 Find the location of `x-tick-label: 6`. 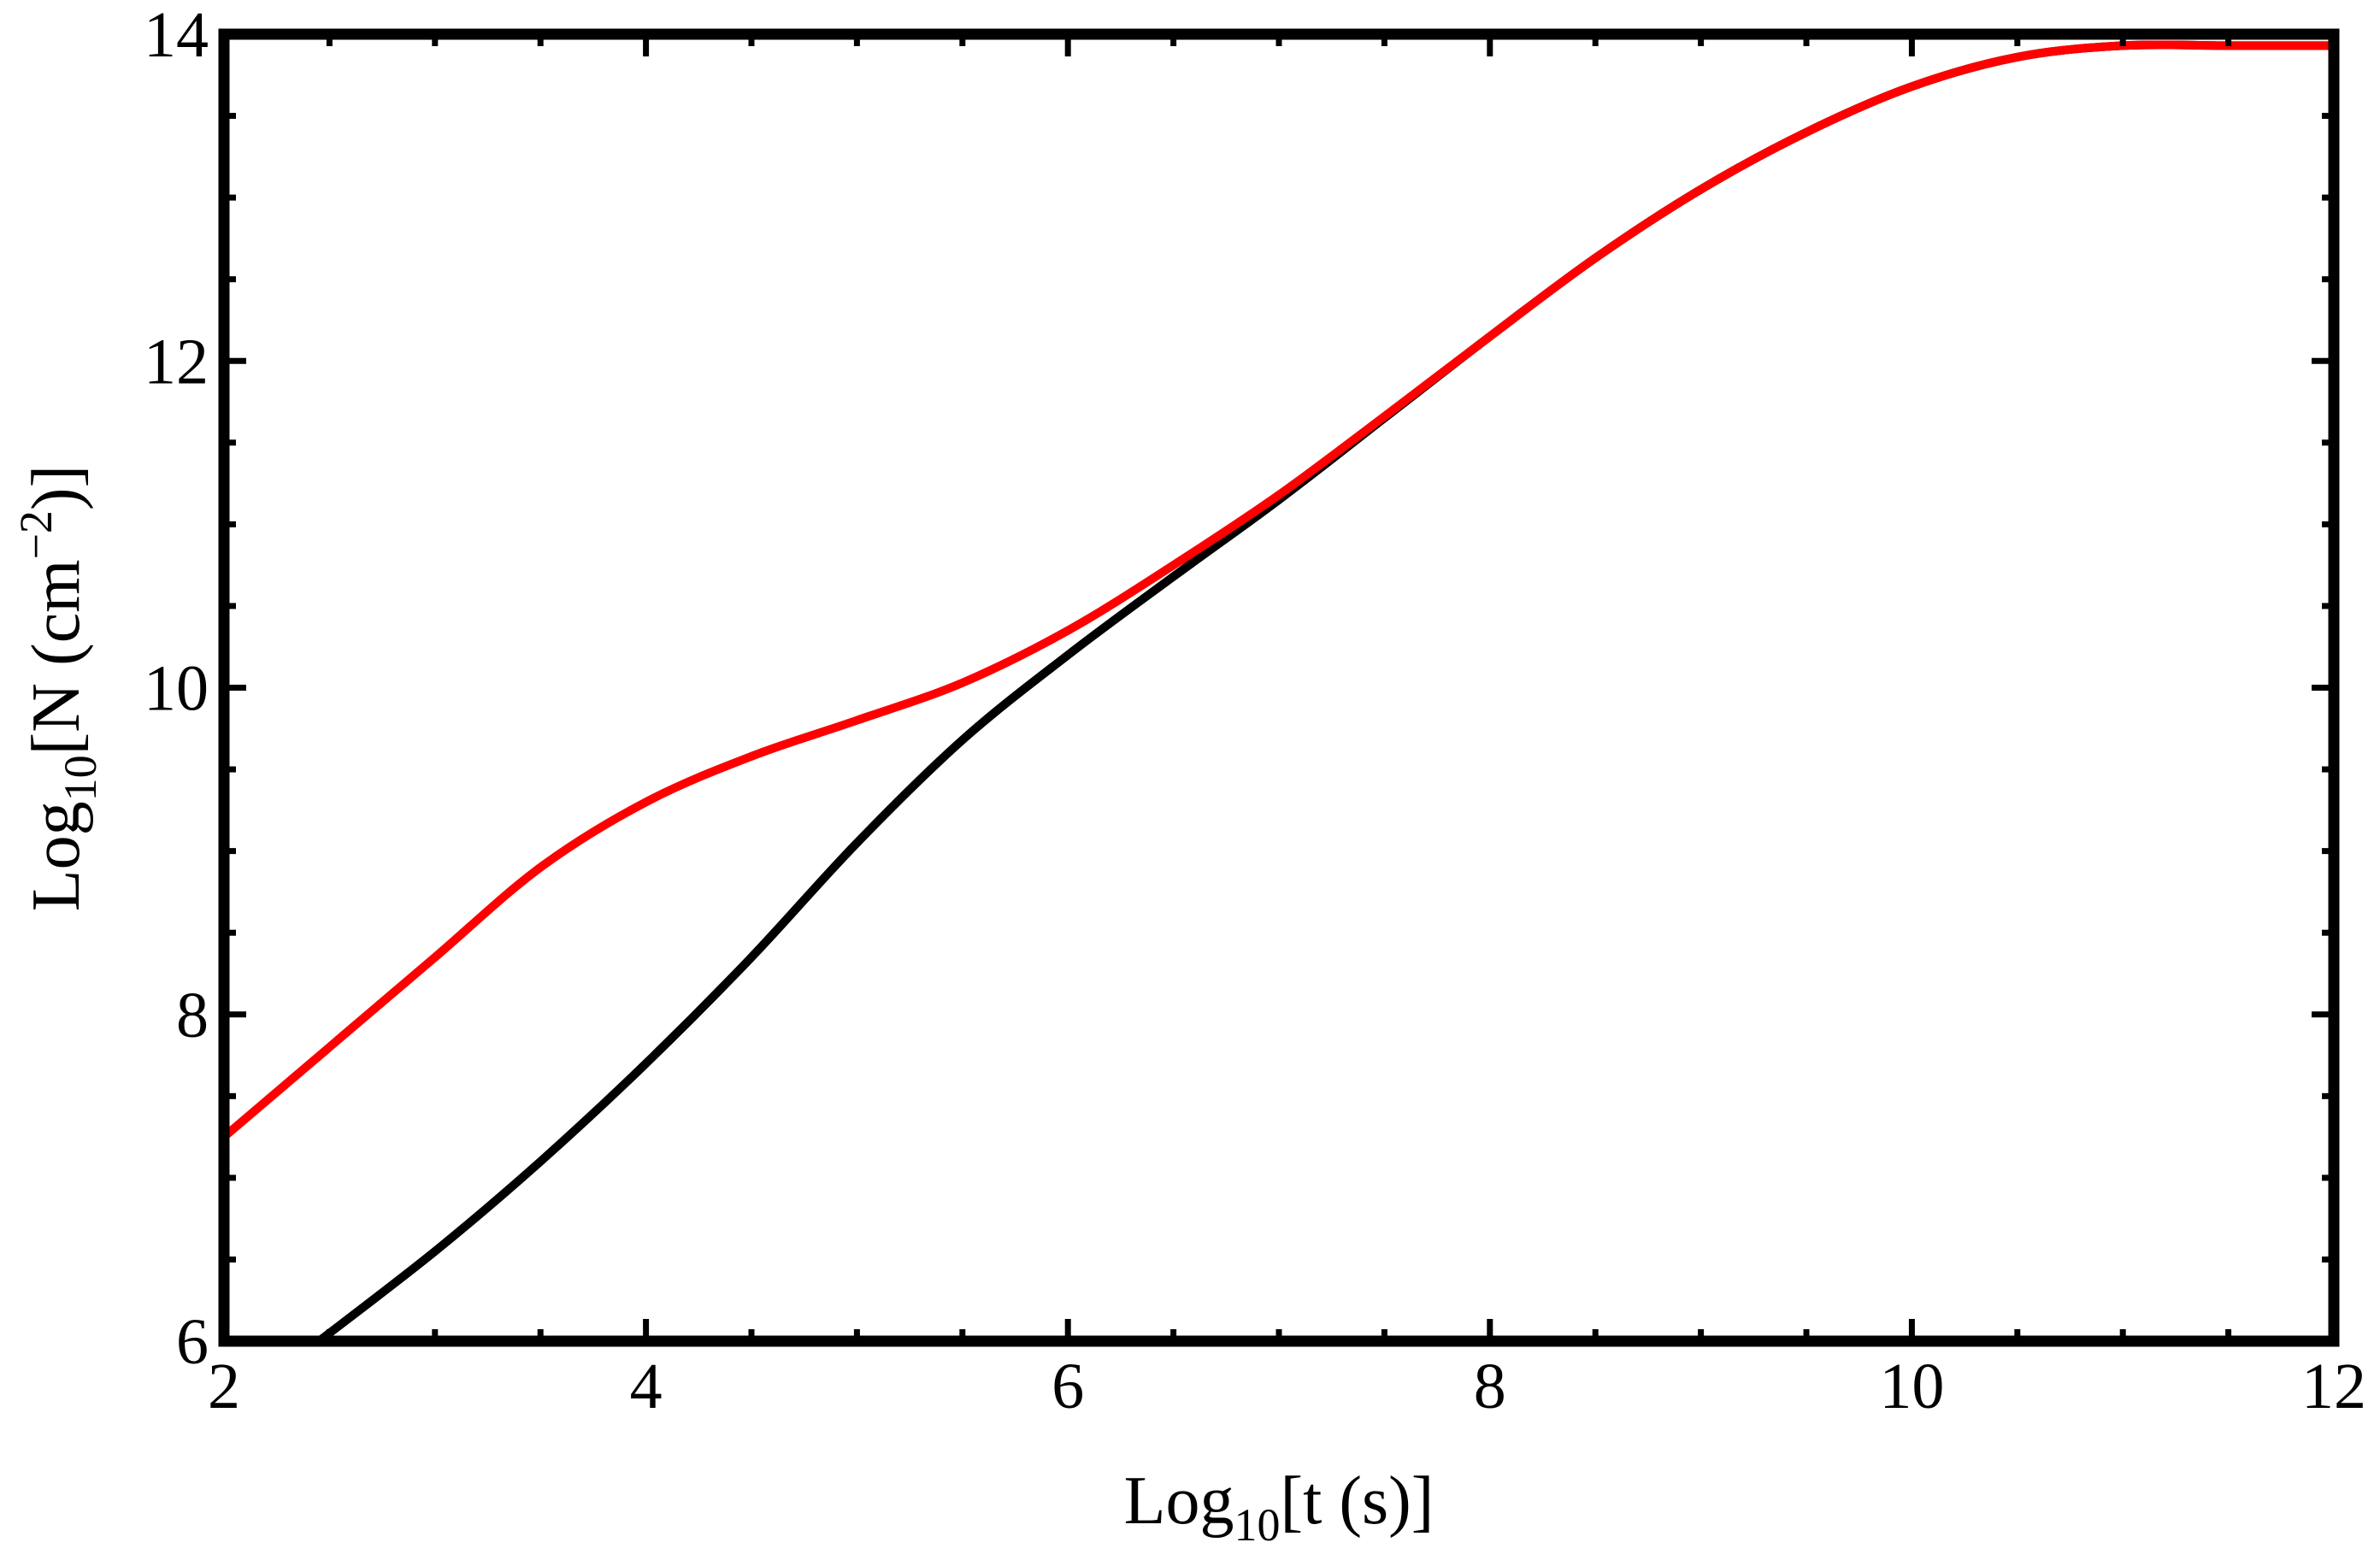

x-tick-label: 6 is located at coordinates (1068, 1387).